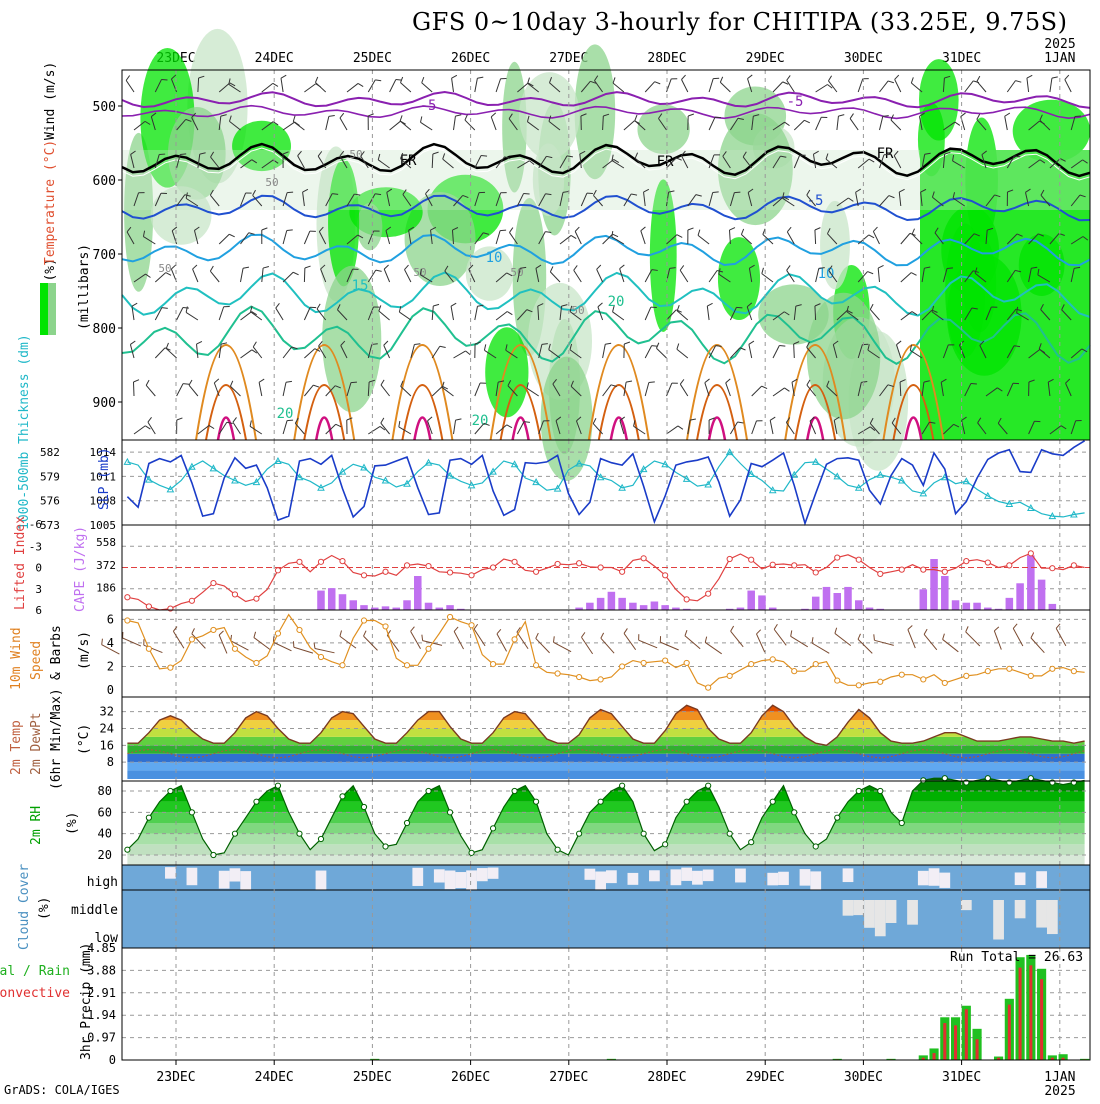 This screenshot has width=1100, height=1104. Describe the element at coordinates (616, 302) in the screenshot. I see `contour-label: 20` at that location.